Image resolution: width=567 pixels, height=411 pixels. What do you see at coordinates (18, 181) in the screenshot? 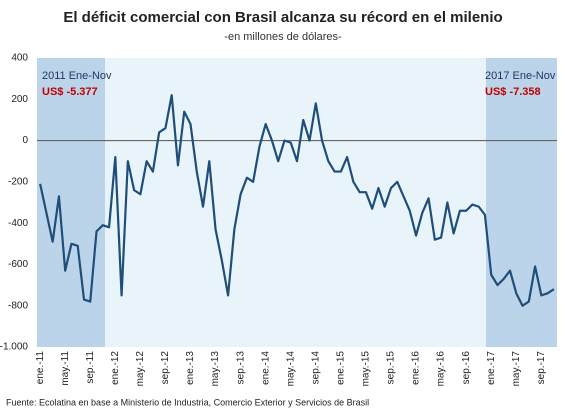
I see `y-tick-label: -200` at bounding box center [18, 181].